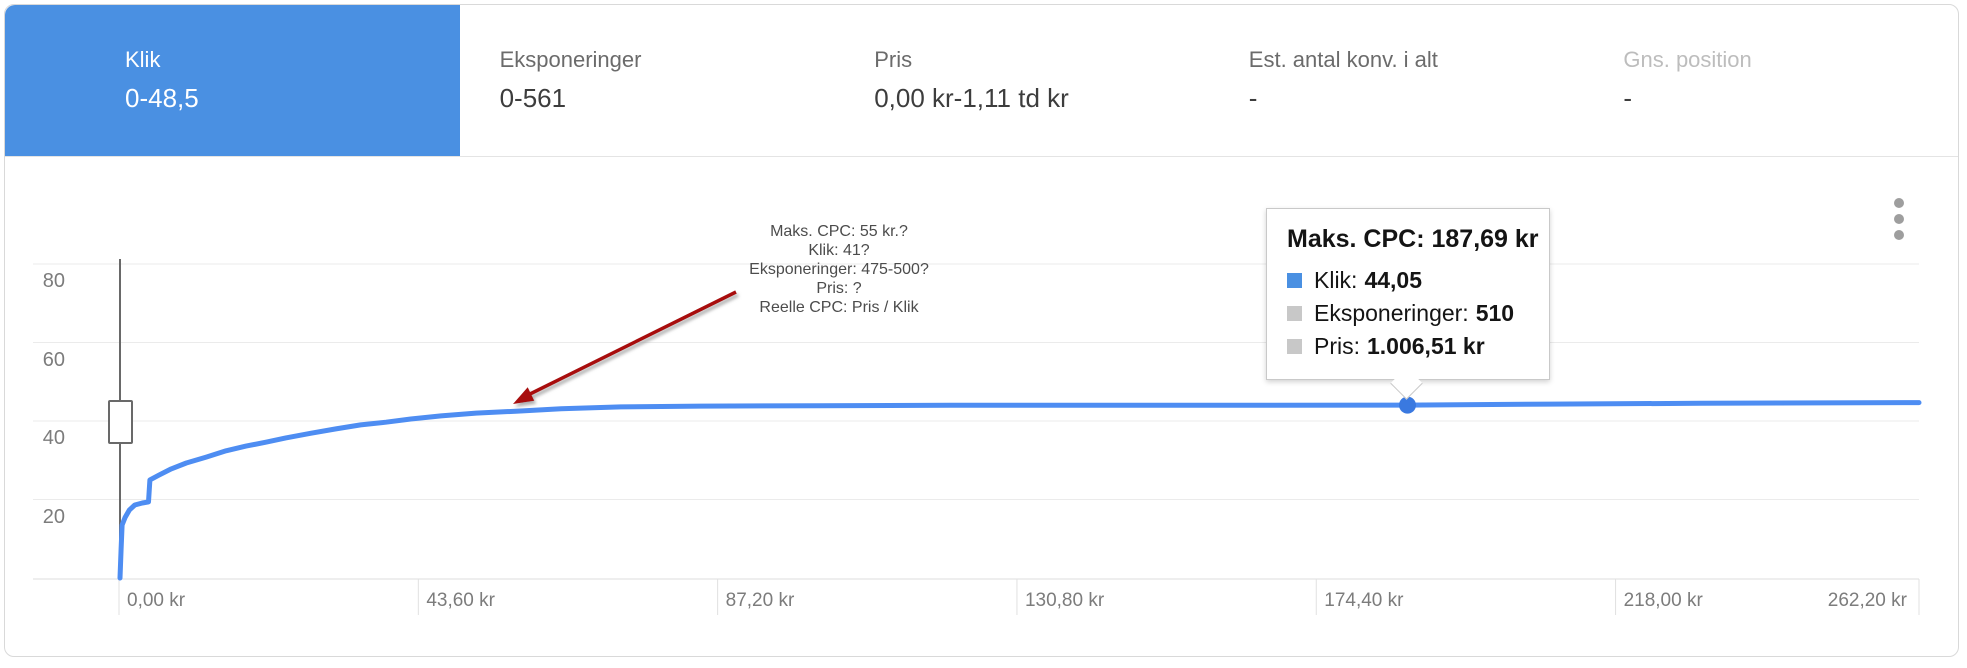 The image size is (1967, 668). Describe the element at coordinates (1393, 280) in the screenshot. I see `tooltip-row-value: 44,05` at that location.